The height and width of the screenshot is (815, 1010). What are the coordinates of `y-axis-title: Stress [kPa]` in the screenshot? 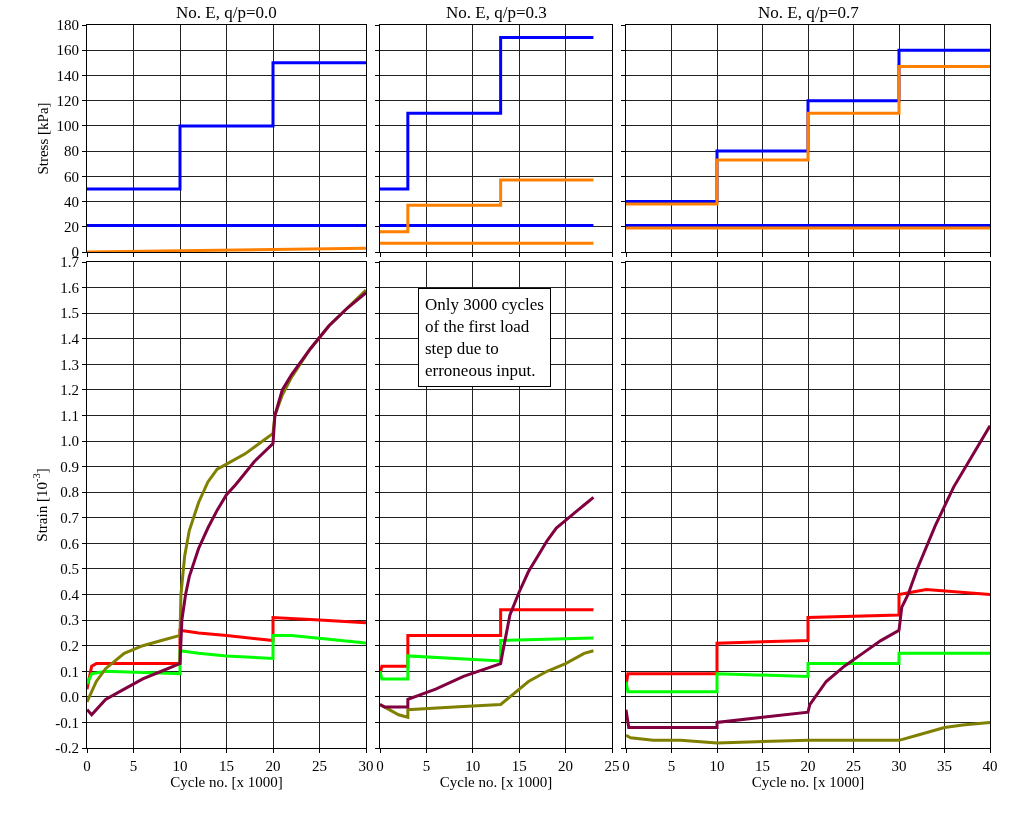 It's located at (42, 138).